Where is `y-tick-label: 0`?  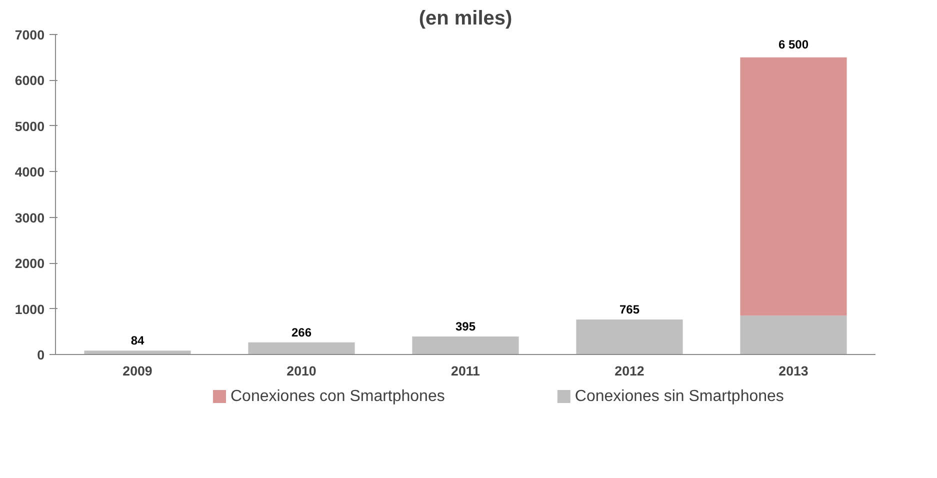
y-tick-label: 0 is located at coordinates (41, 355).